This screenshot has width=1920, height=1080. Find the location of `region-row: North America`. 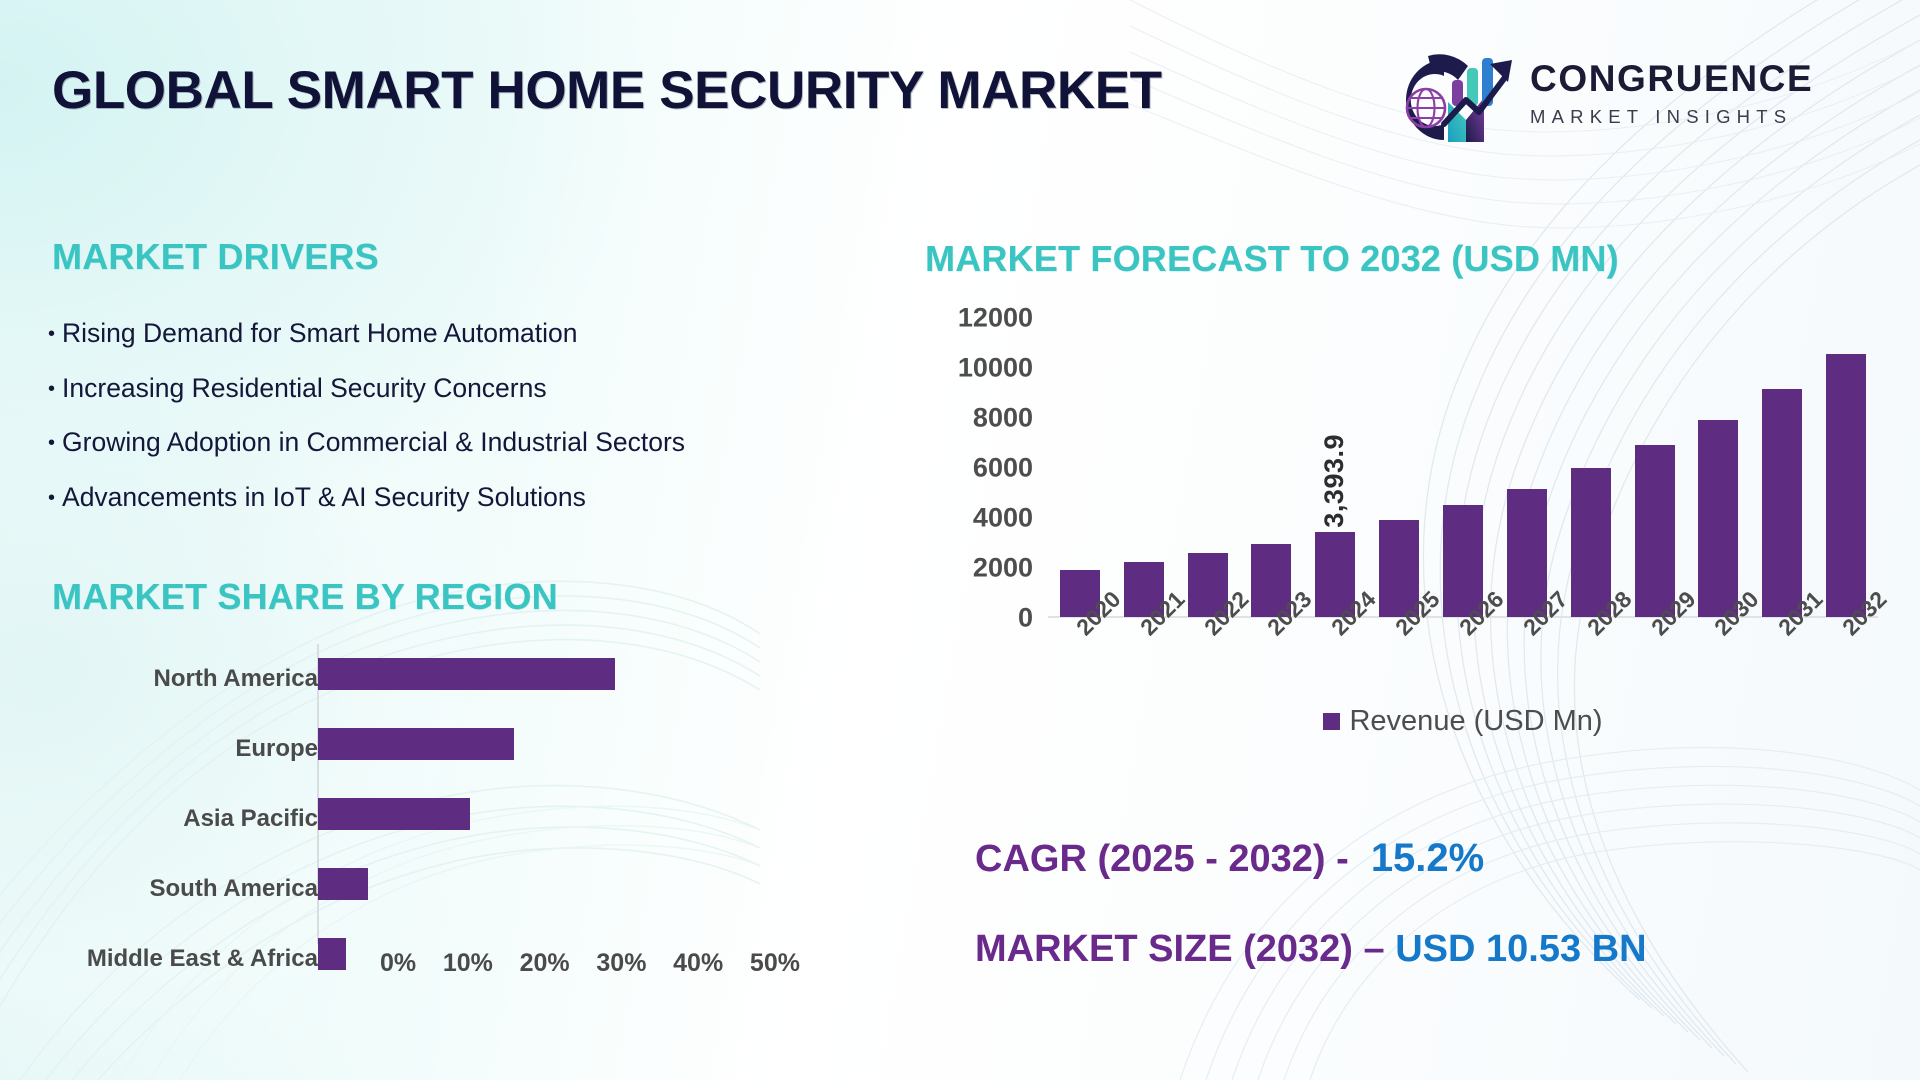

region-row: North America is located at coordinates (435, 679).